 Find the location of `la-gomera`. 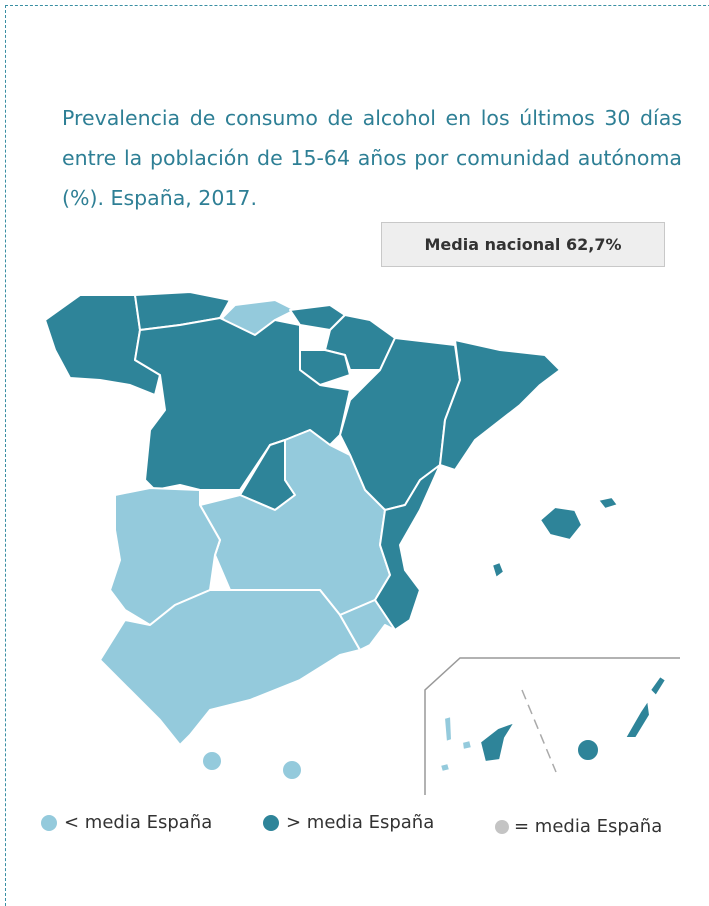

la-gomera is located at coordinates (467, 745).